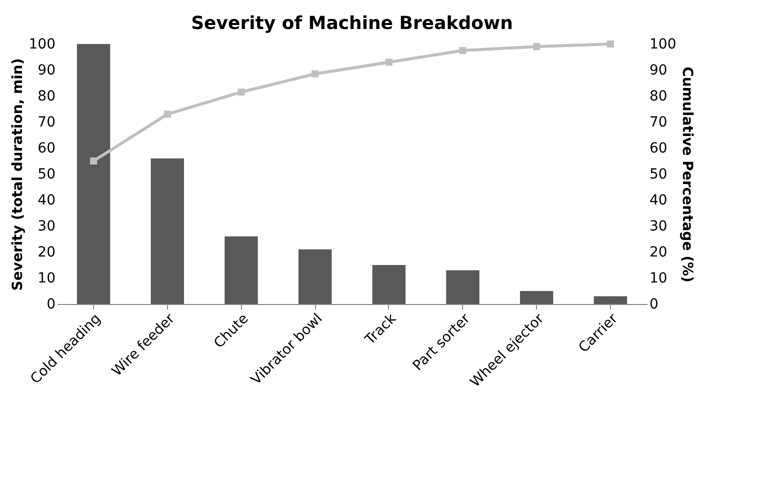 This screenshot has width=776, height=482. Describe the element at coordinates (47, 252) in the screenshot. I see `y-tick-label: 20` at that location.